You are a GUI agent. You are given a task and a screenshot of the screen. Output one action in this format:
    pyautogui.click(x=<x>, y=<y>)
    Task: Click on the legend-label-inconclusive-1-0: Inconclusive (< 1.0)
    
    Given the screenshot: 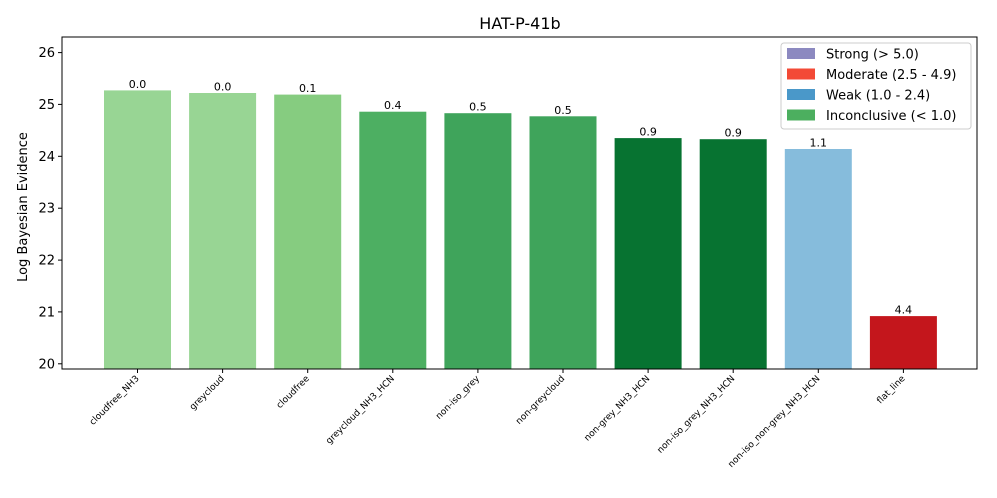 What is the action you would take?
    pyautogui.click(x=891, y=116)
    